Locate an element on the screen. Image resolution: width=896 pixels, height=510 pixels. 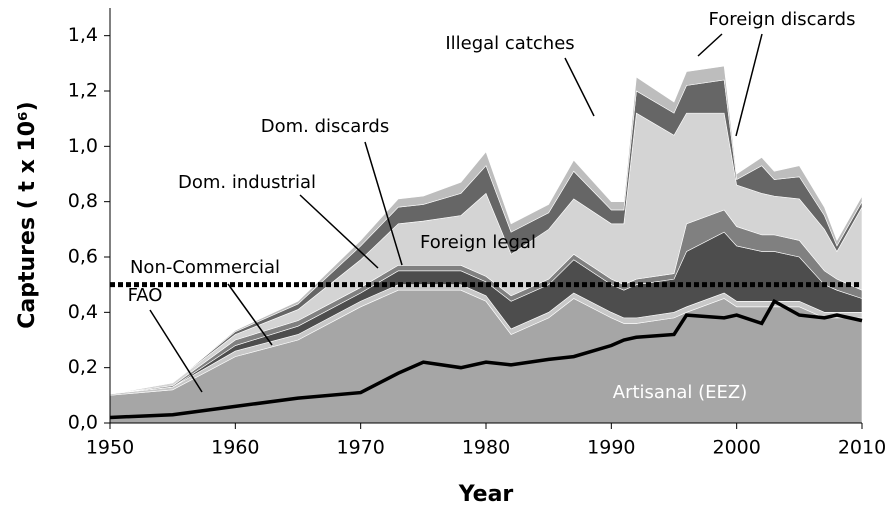
x-tick-label: 1950 is located at coordinates (110, 448).